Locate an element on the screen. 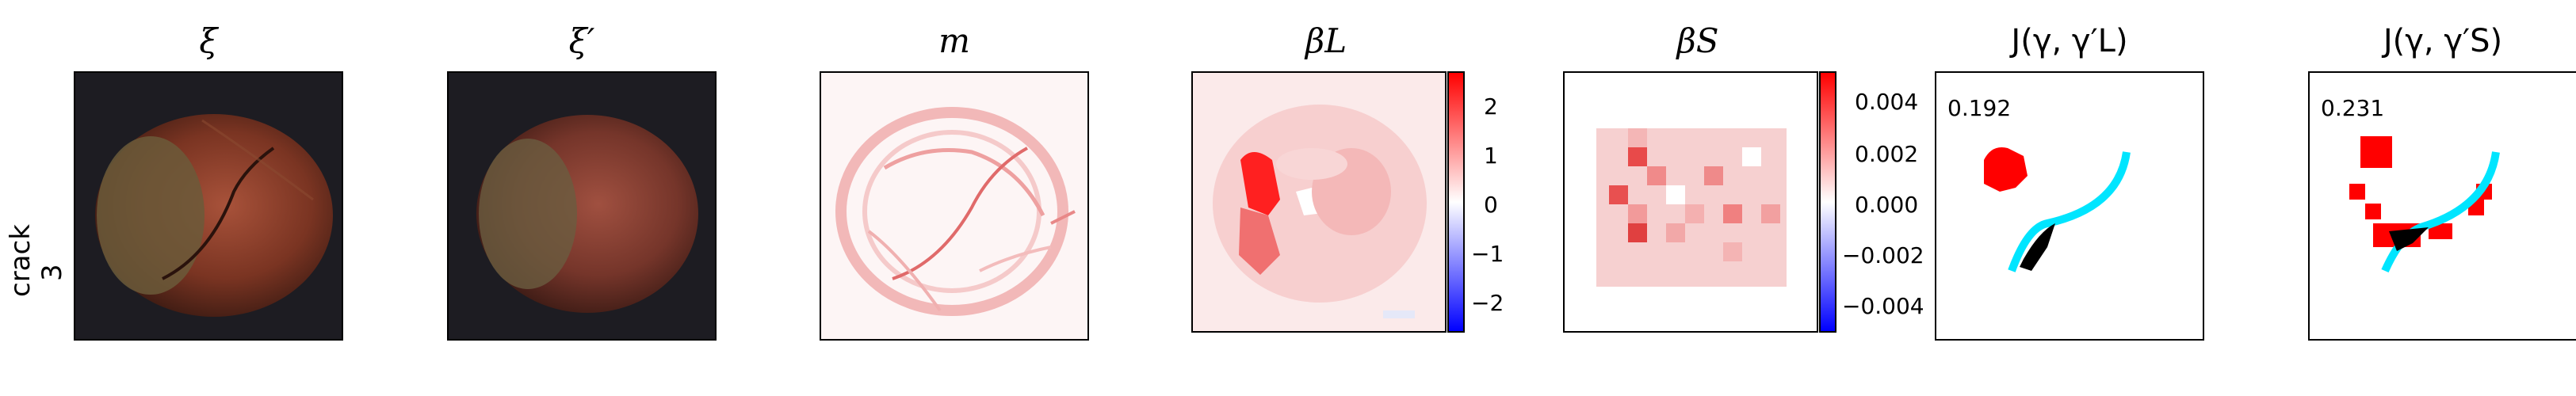  colorbar-beta-l is located at coordinates (1456, 202).